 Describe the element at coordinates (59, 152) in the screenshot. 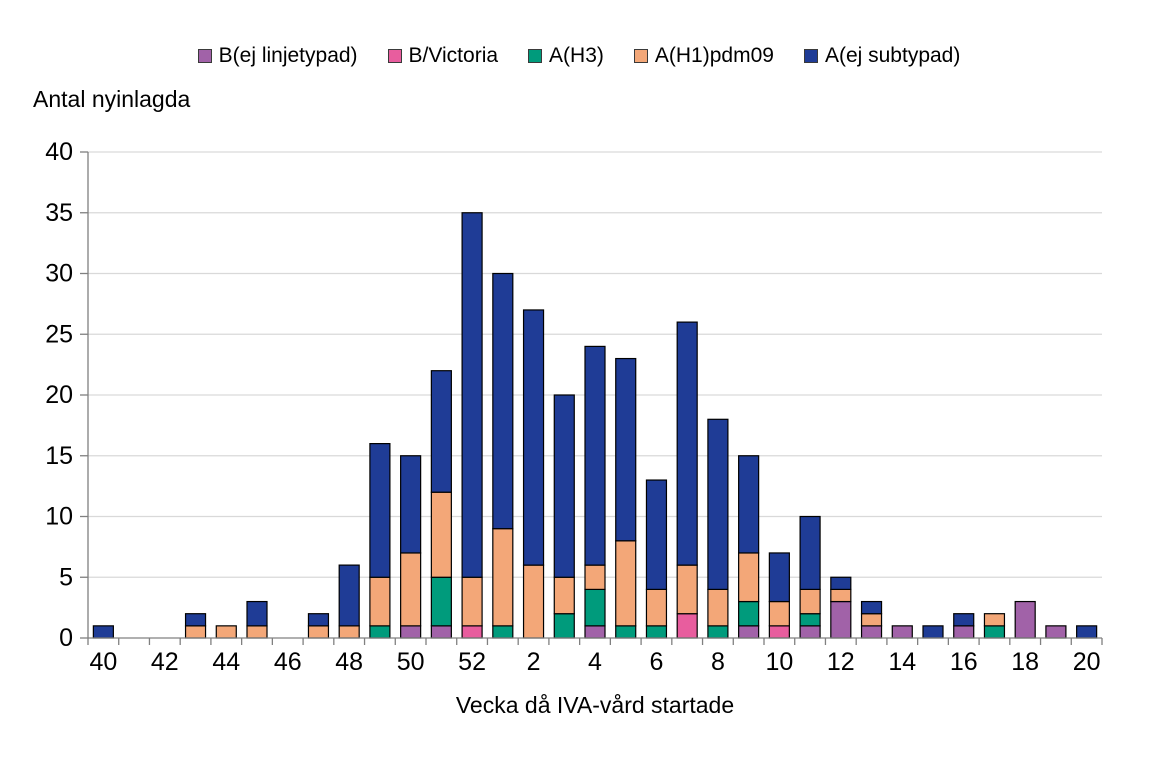

I see `y-tick-label: 40` at that location.